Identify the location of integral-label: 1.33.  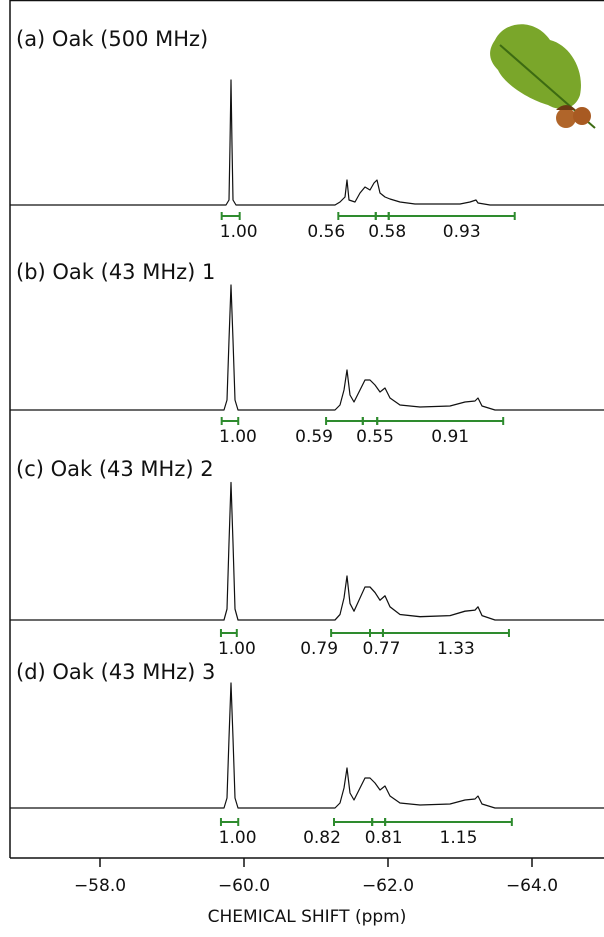
(456, 649).